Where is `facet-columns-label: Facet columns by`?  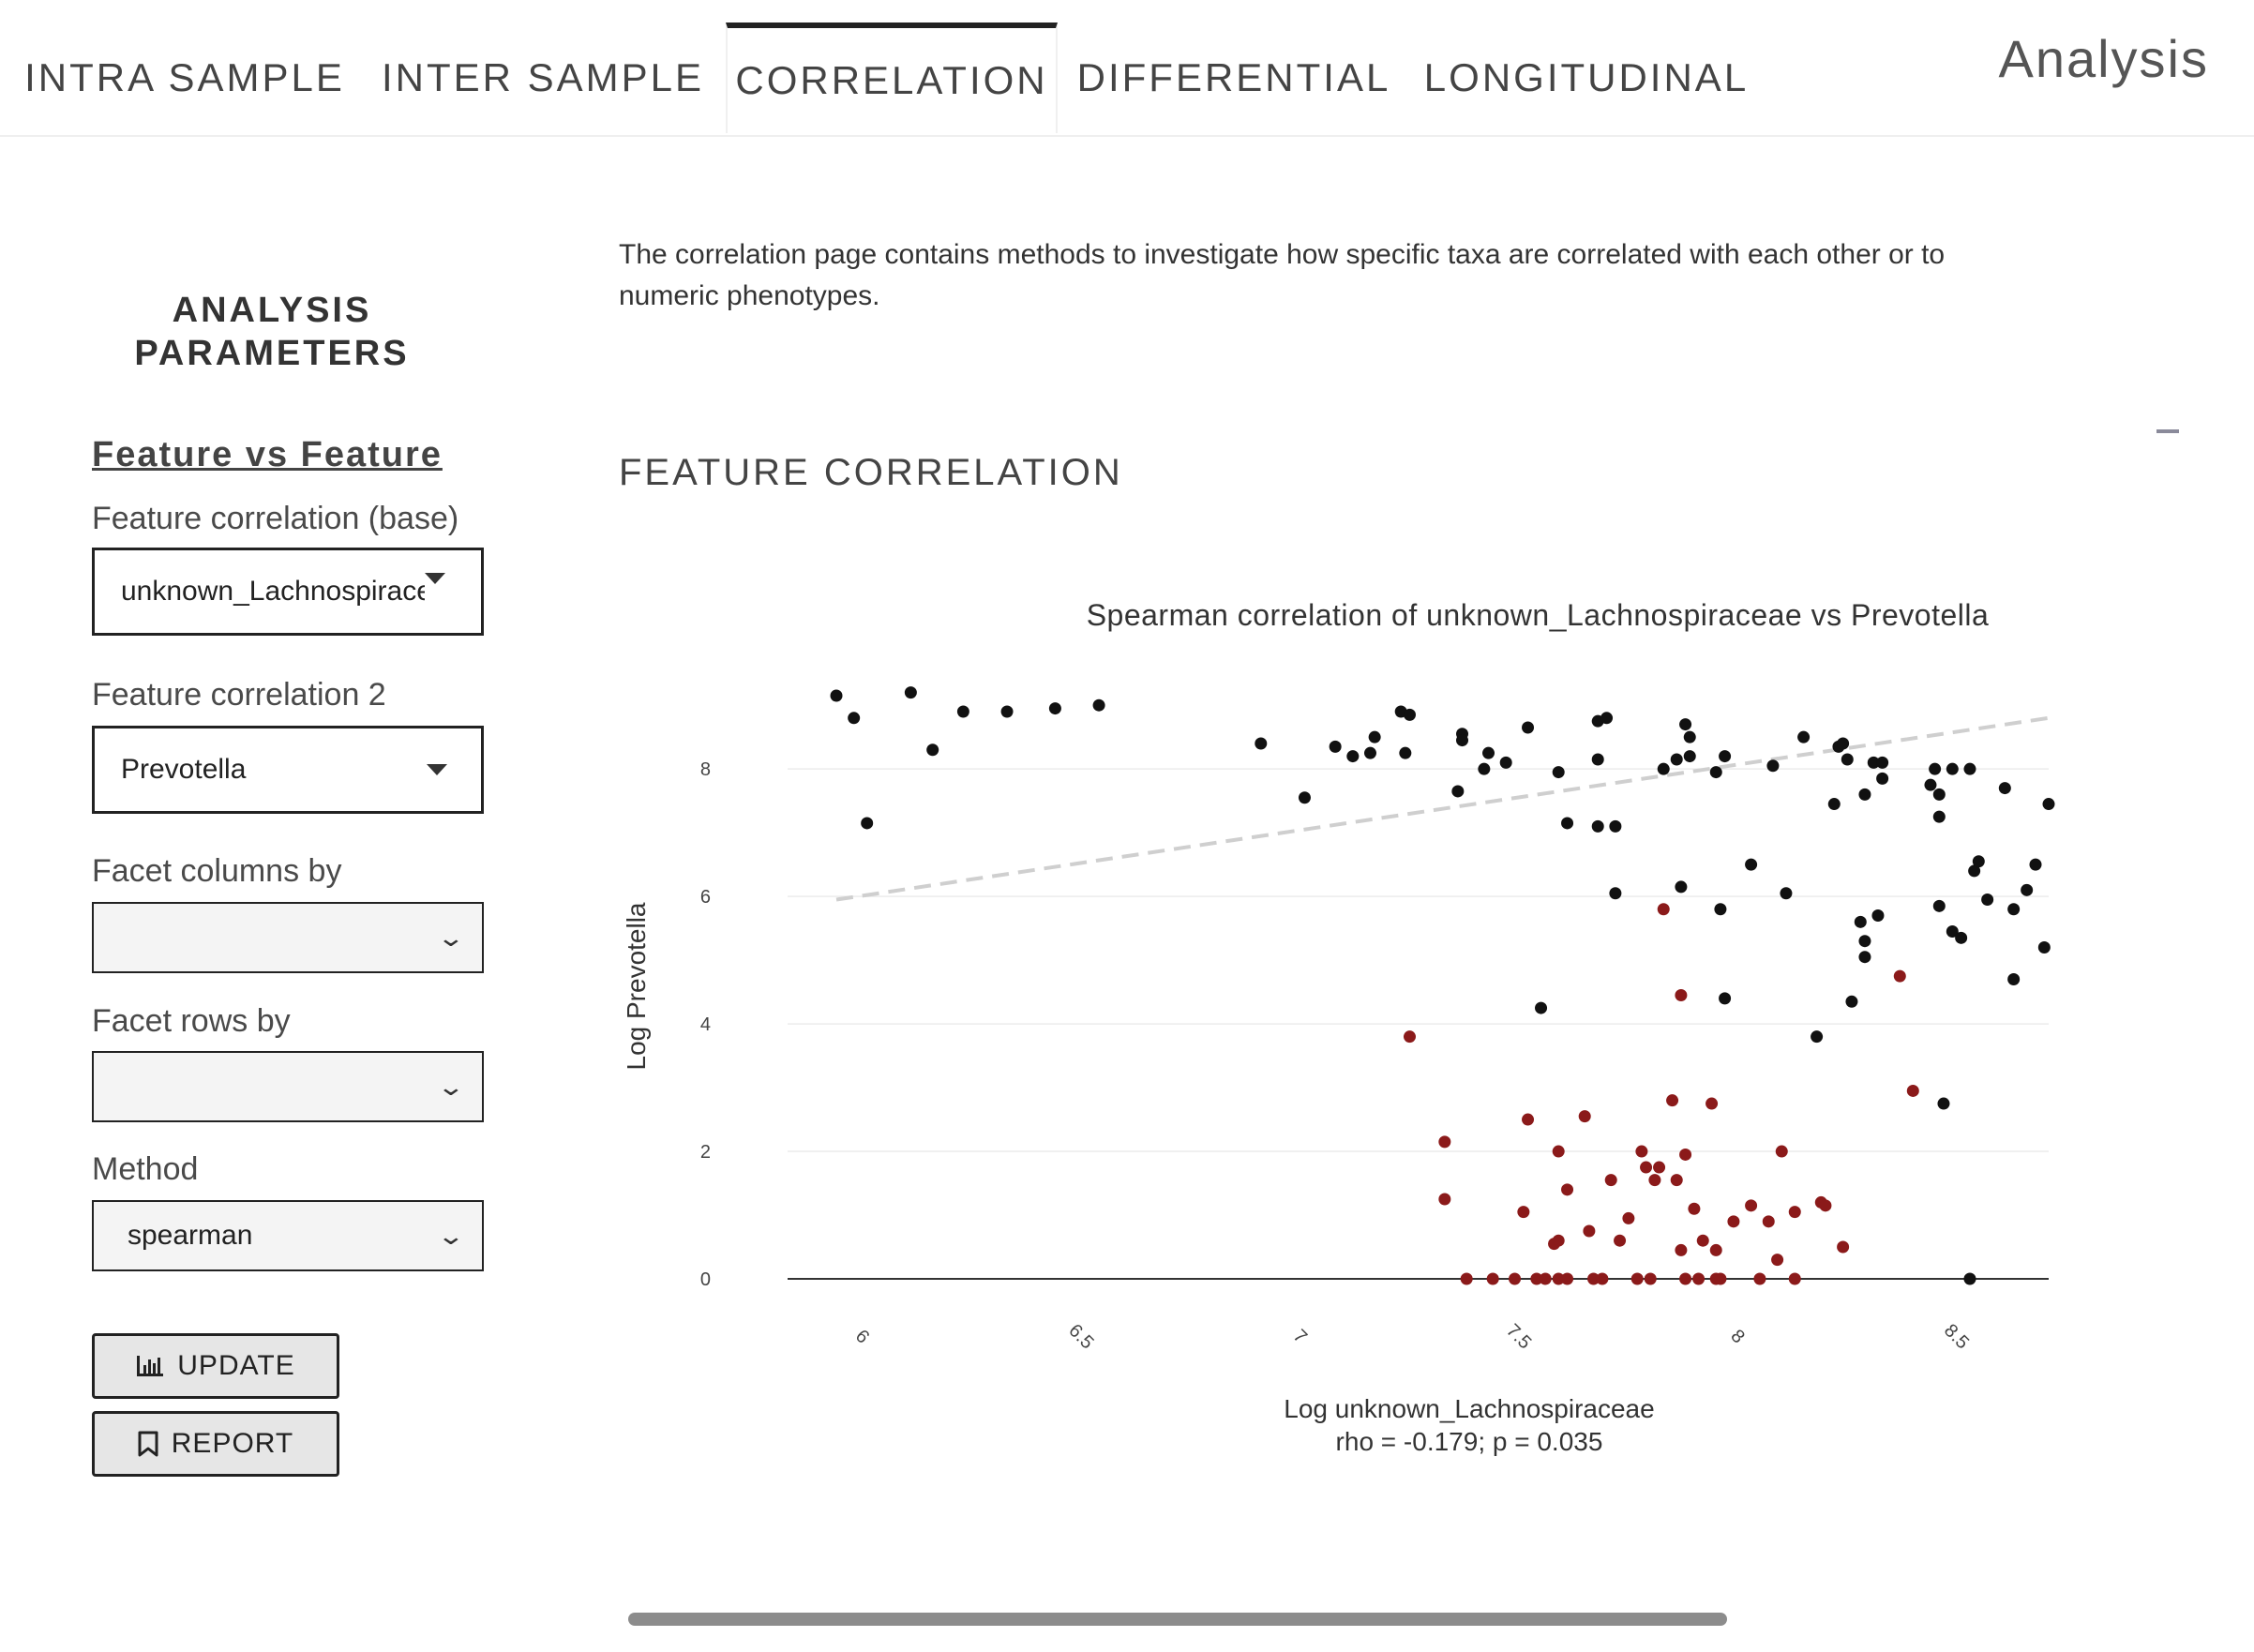 facet-columns-label: Facet columns by is located at coordinates (217, 871).